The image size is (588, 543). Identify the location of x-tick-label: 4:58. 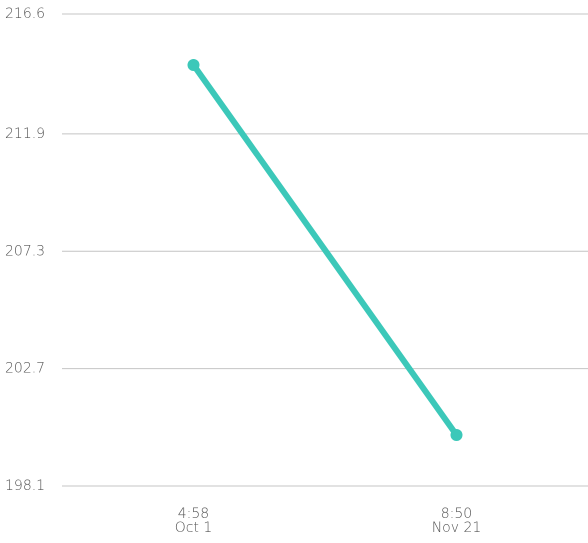
(193, 514).